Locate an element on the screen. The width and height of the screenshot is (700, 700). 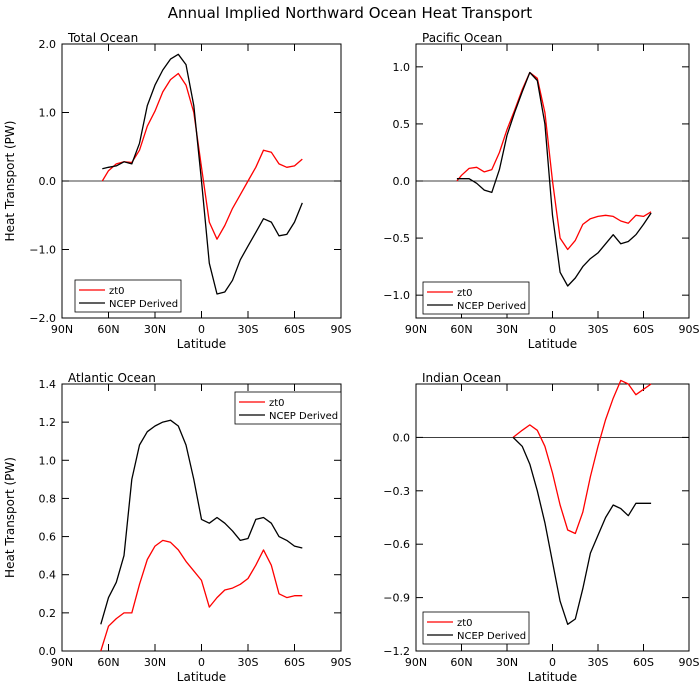
y-tick-label: 1.4 is located at coordinates (48, 384).